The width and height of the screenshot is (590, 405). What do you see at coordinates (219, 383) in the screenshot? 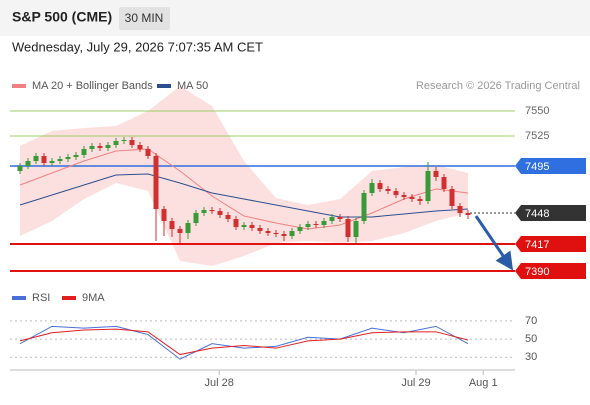
I see `x-tick-label: Jul 28` at bounding box center [219, 383].